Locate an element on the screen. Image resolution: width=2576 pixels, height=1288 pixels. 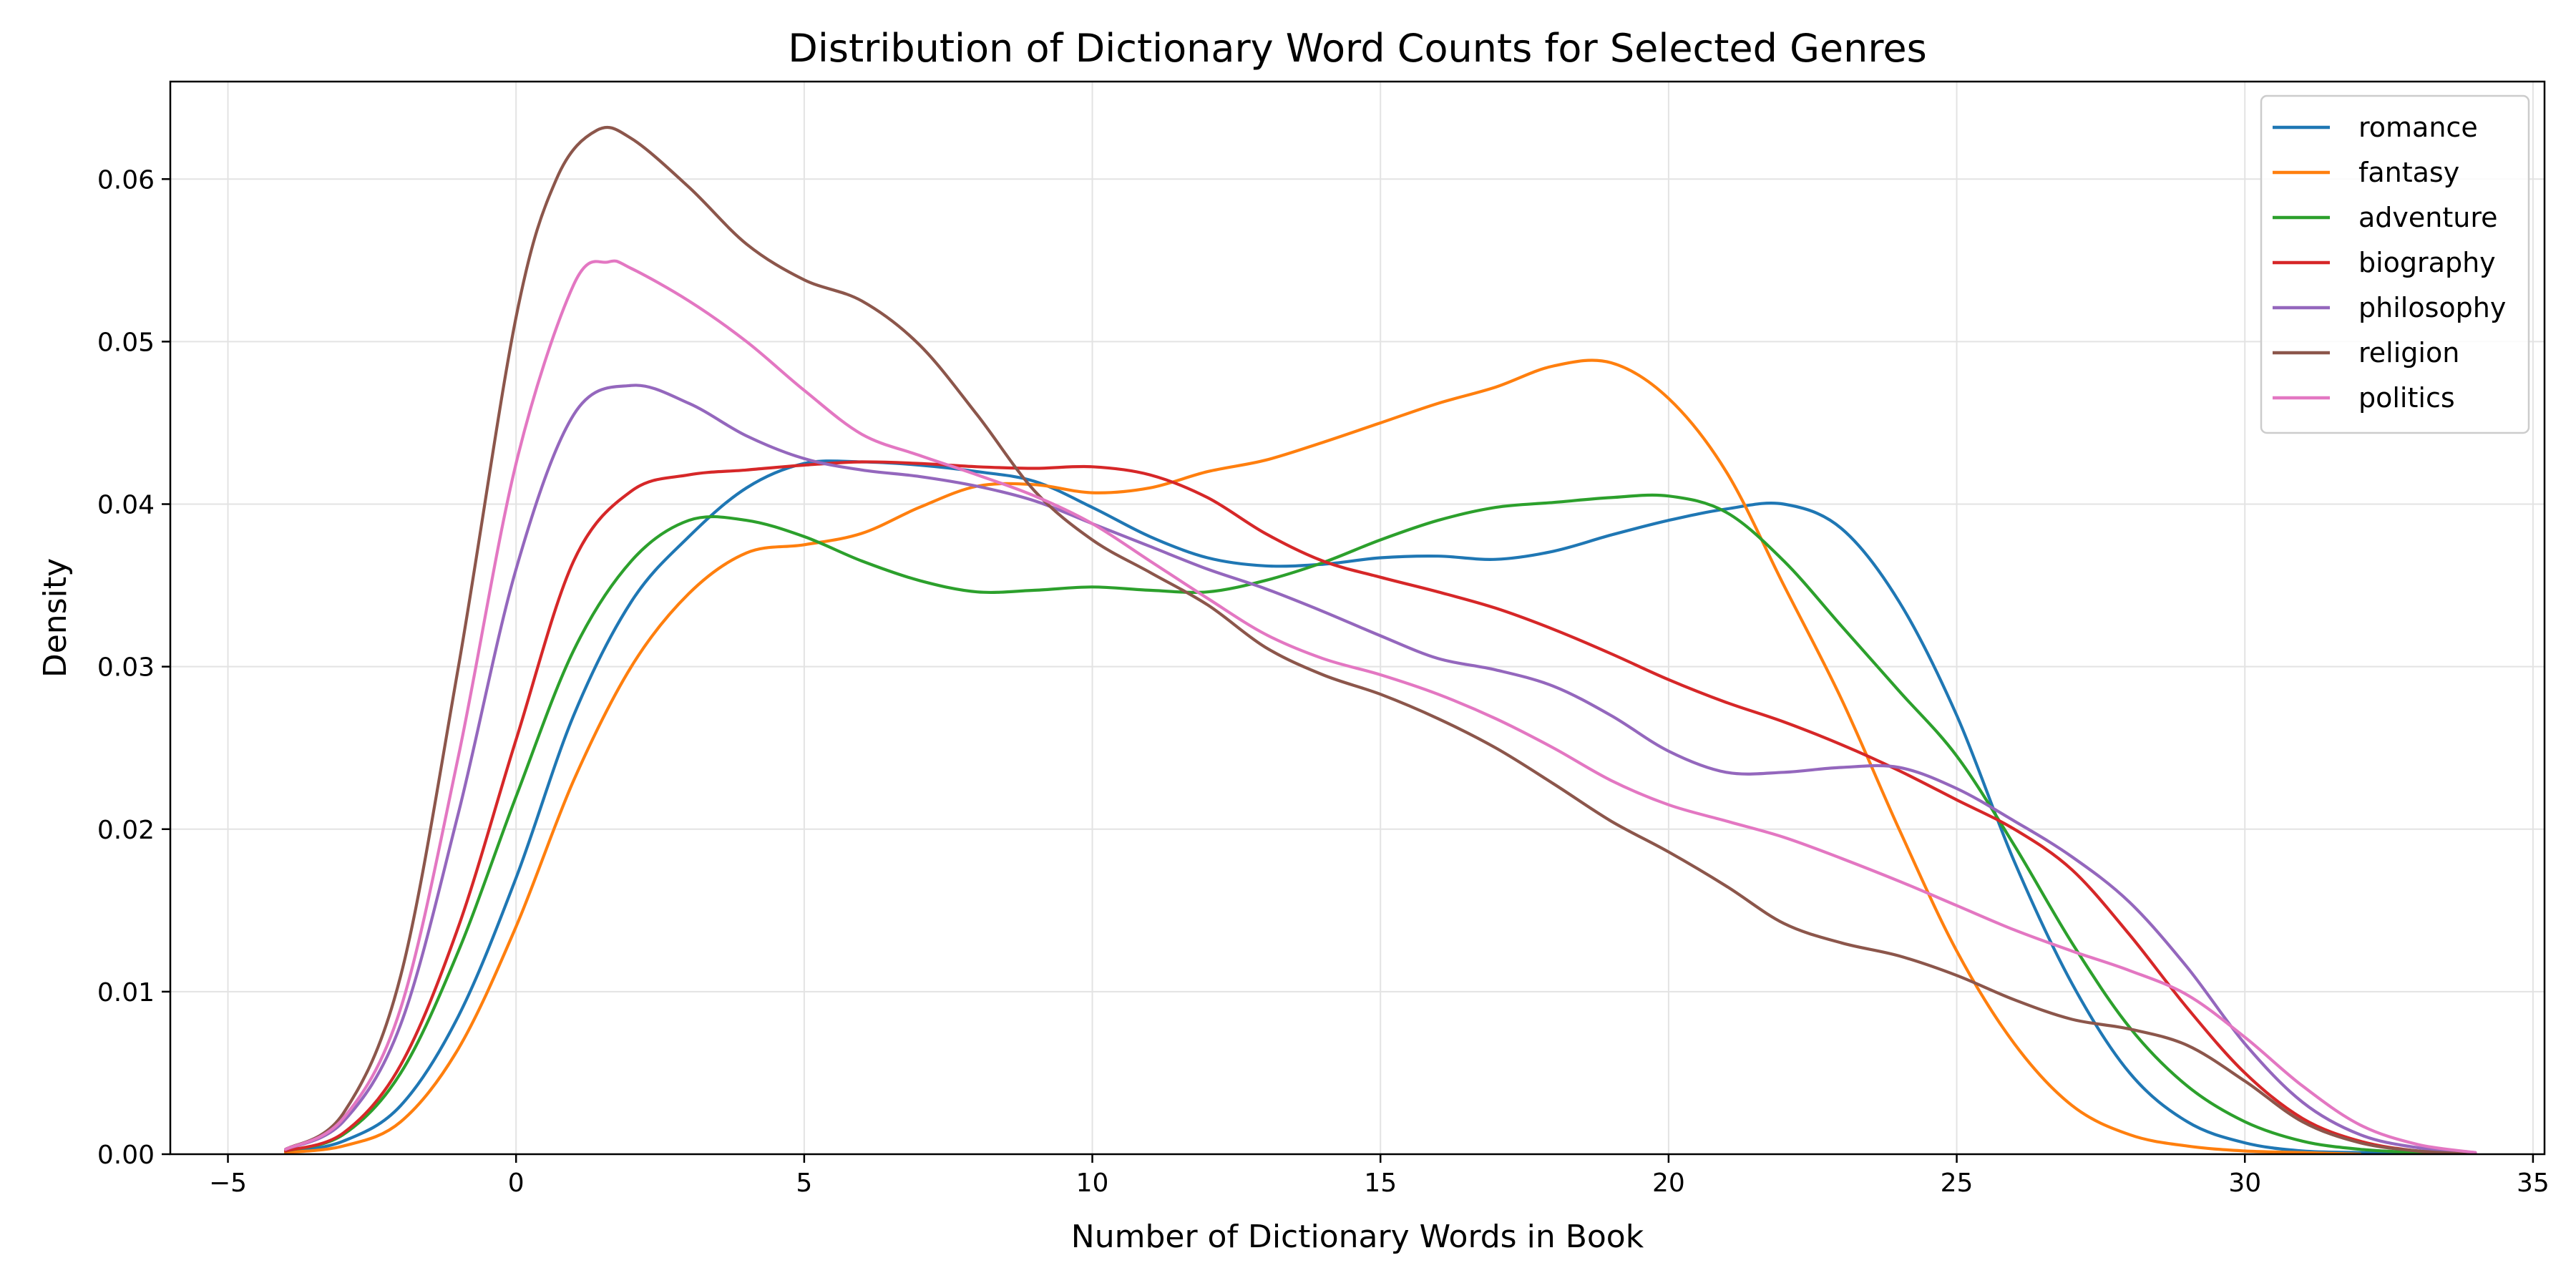
x-tick-label: 20 is located at coordinates (1669, 1183).